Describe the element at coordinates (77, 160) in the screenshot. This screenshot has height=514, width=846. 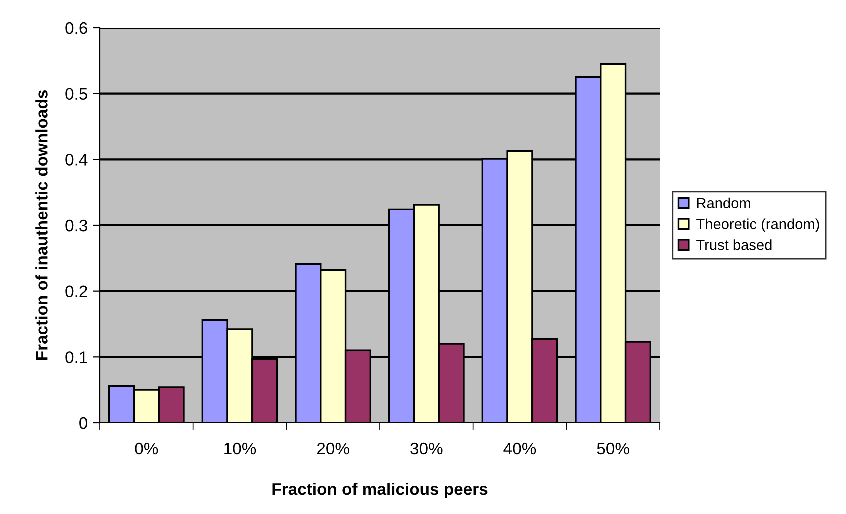
I see `y-tick-label: 0.4` at that location.